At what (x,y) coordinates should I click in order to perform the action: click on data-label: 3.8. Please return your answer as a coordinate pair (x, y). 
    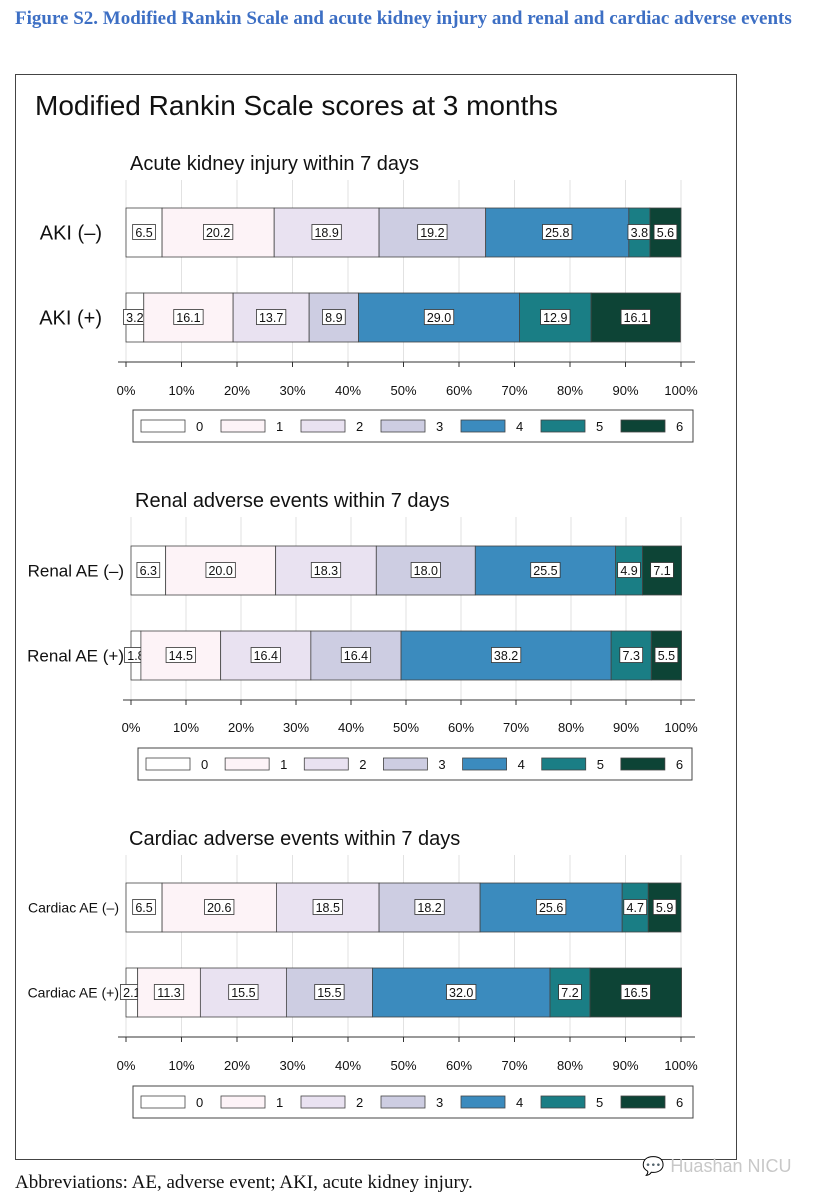
    Looking at the image, I should click on (639, 233).